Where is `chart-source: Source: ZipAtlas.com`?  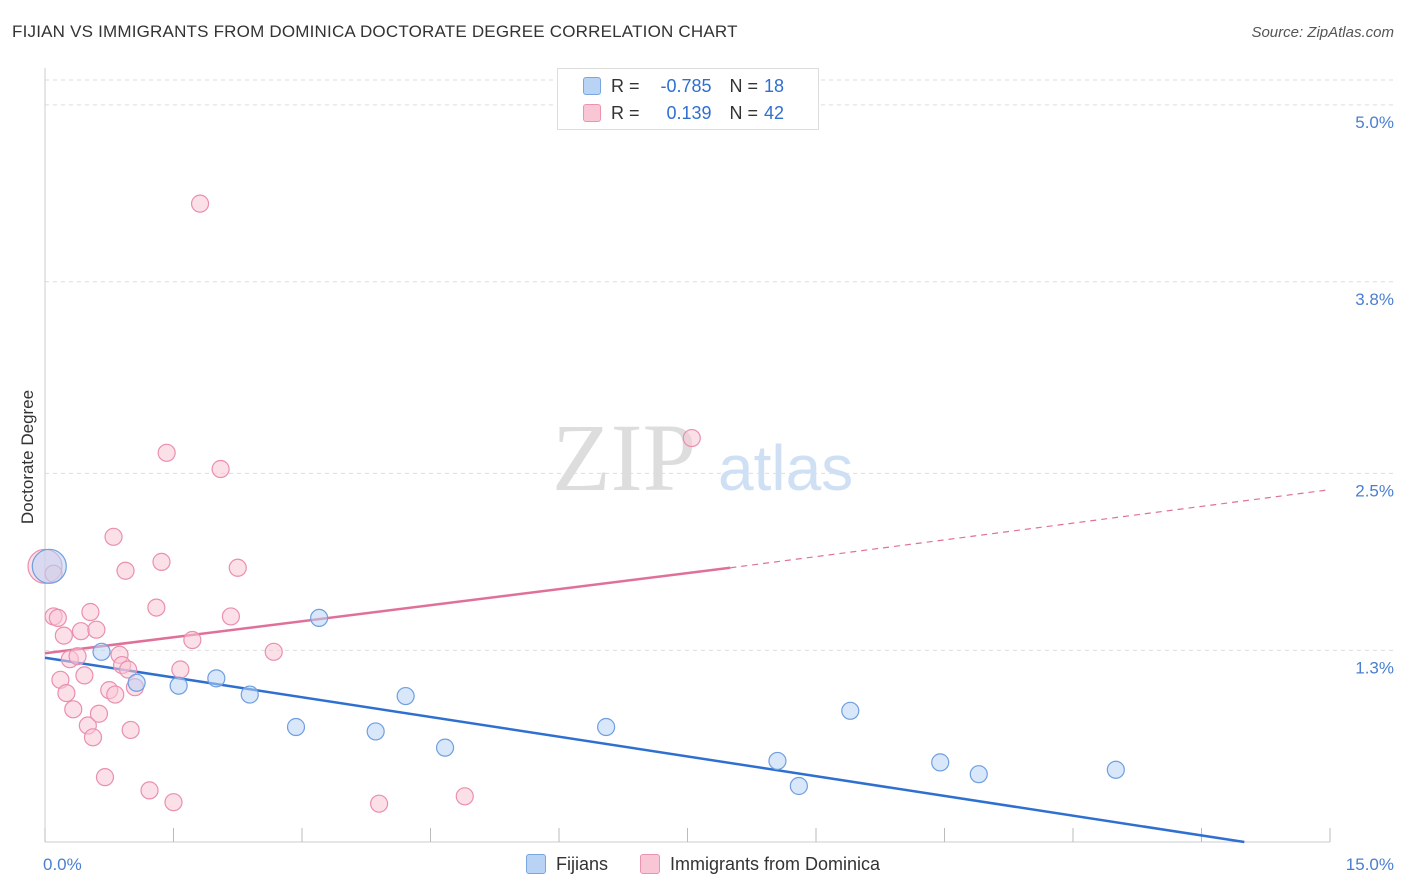
chart-source: Source: ZipAtlas.com is located at coordinates (1322, 32).